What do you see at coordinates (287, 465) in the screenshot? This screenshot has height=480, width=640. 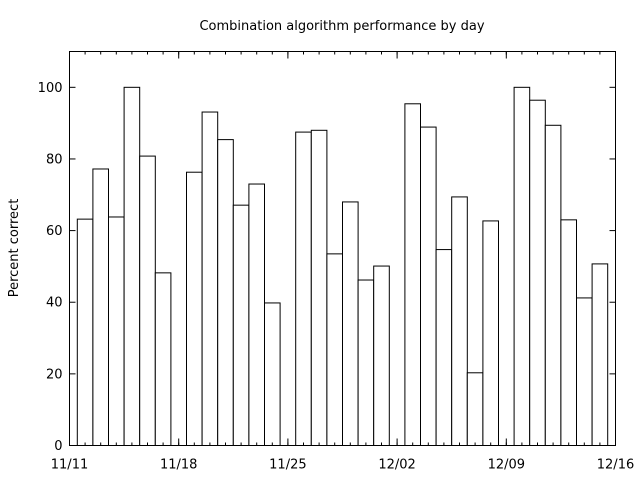 I see `x-tick-label: 11/25` at bounding box center [287, 465].